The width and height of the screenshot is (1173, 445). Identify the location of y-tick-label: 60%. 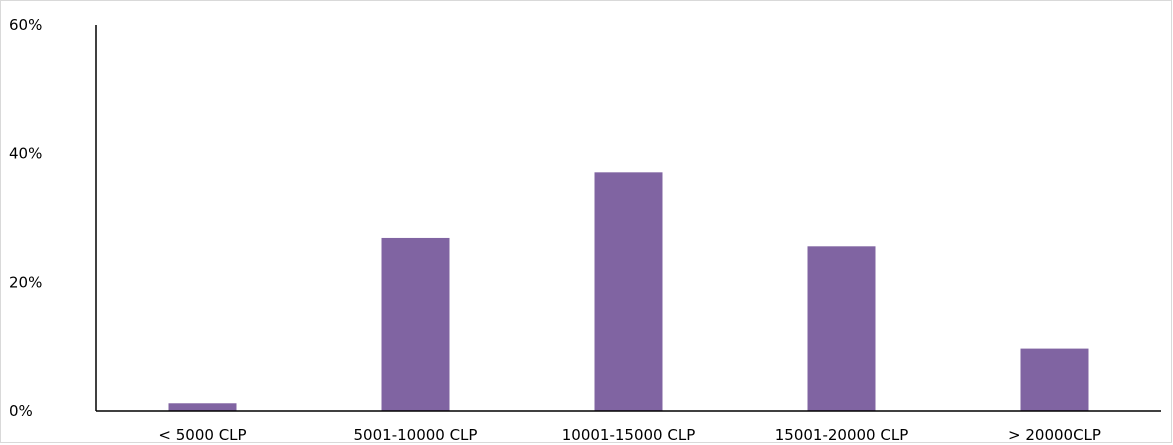
(25, 25).